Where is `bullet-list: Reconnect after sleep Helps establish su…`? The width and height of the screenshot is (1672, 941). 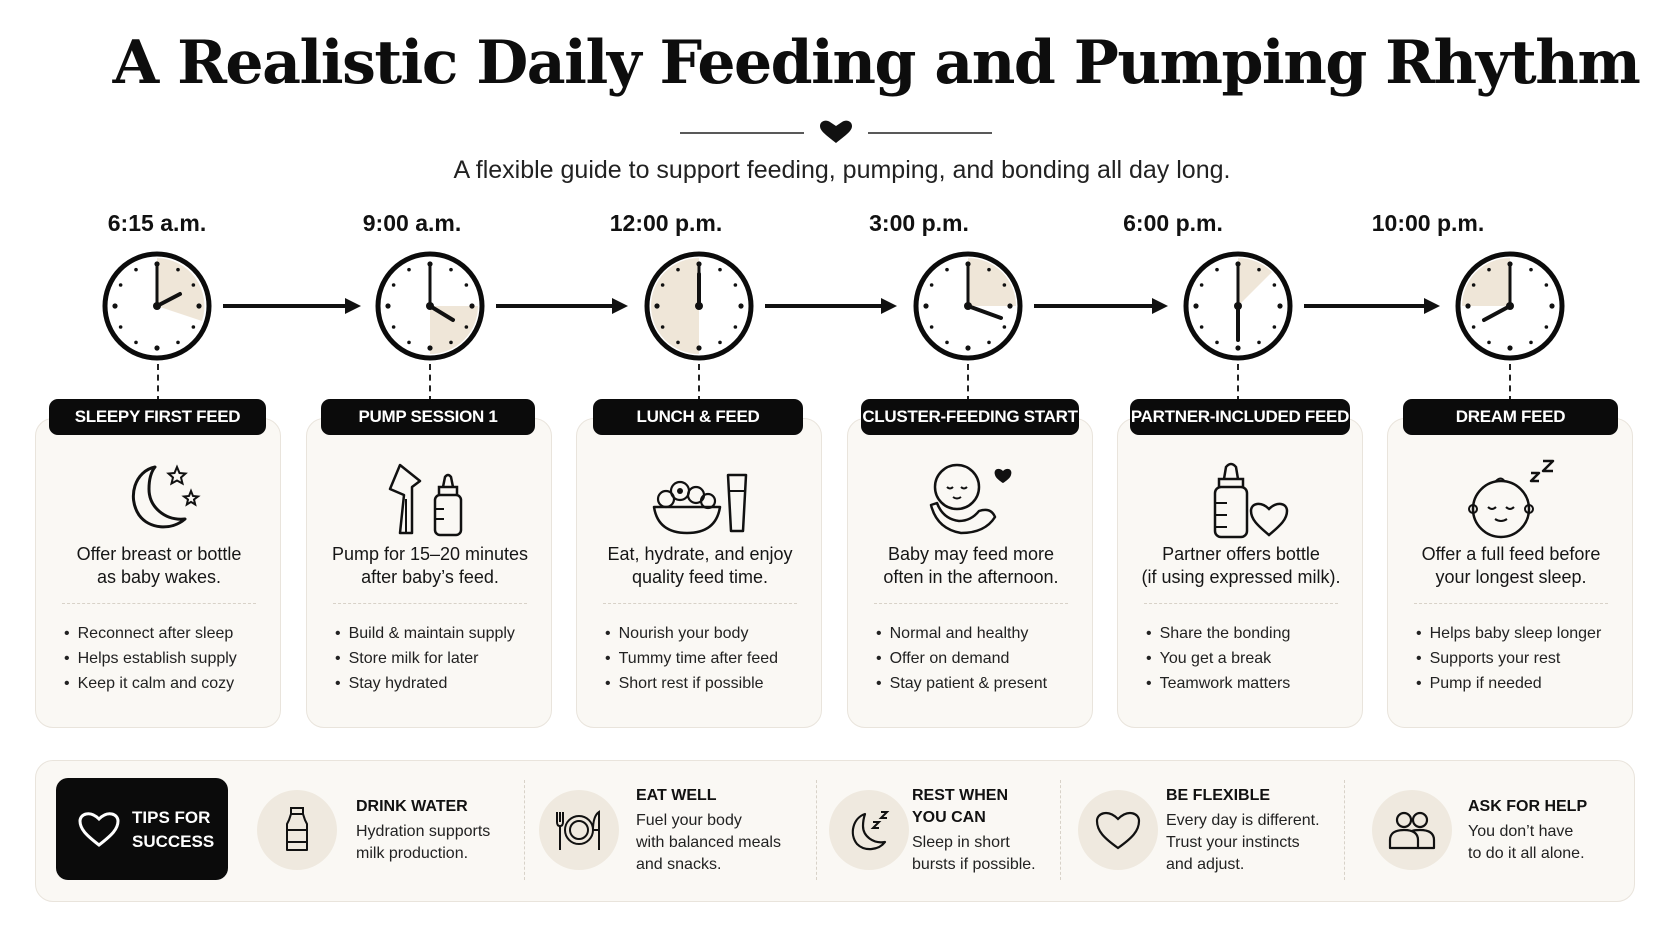
bullet-list: Reconnect after sleep Helps establish su… is located at coordinates (169, 658).